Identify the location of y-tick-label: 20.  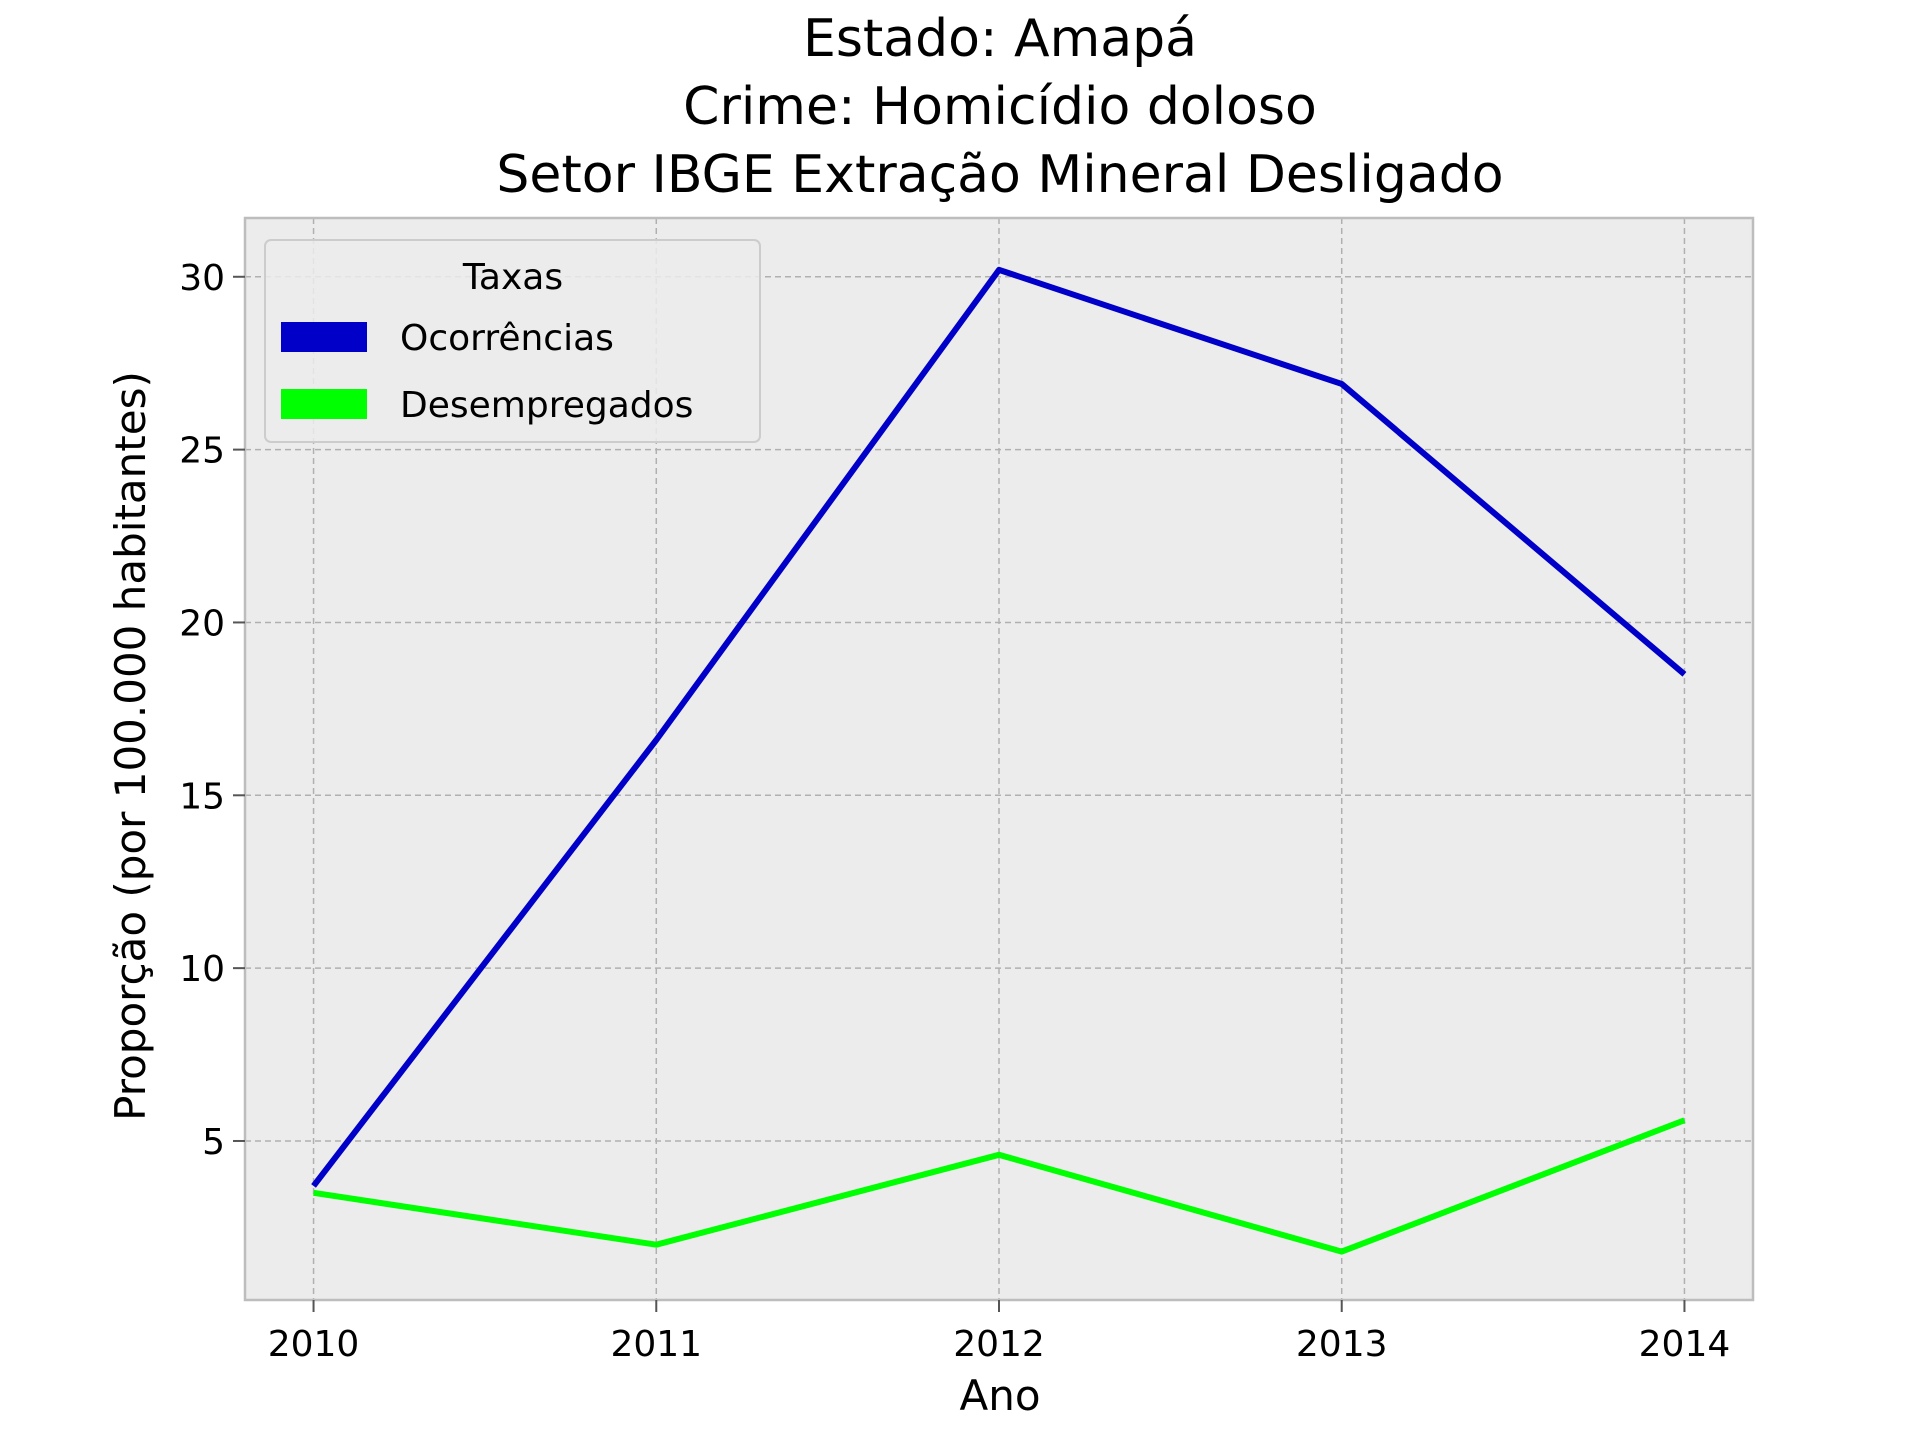
(202, 623).